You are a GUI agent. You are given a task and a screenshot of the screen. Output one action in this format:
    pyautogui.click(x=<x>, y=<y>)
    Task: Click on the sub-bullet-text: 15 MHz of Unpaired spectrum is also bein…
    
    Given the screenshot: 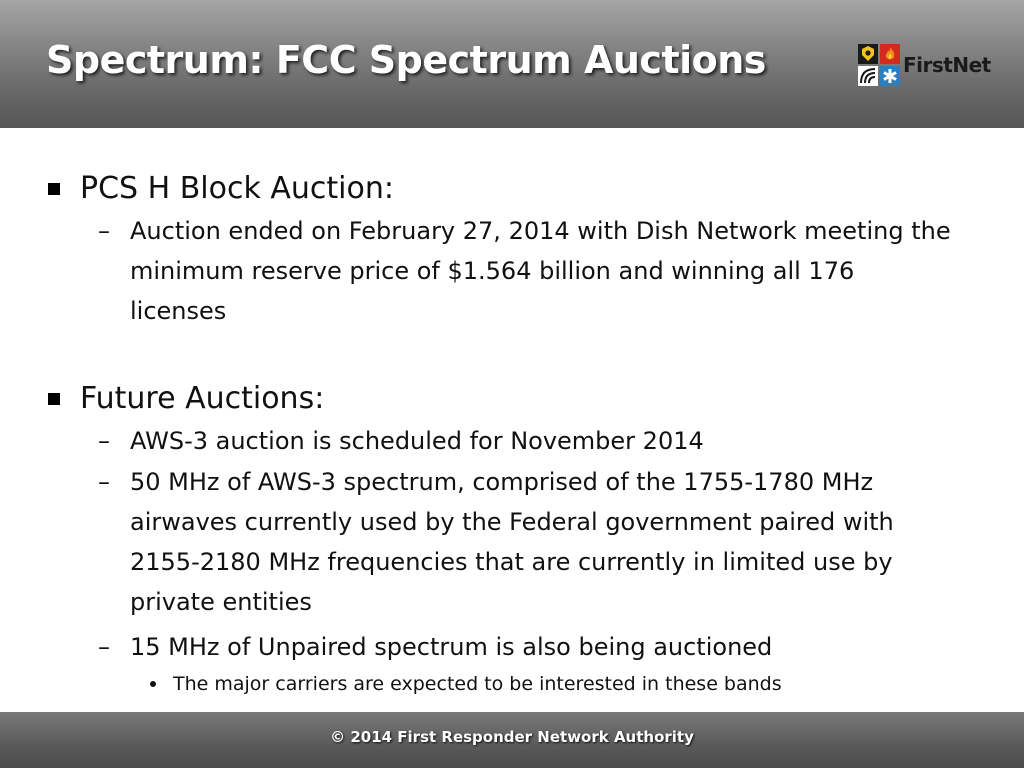 What is the action you would take?
    pyautogui.click(x=451, y=647)
    